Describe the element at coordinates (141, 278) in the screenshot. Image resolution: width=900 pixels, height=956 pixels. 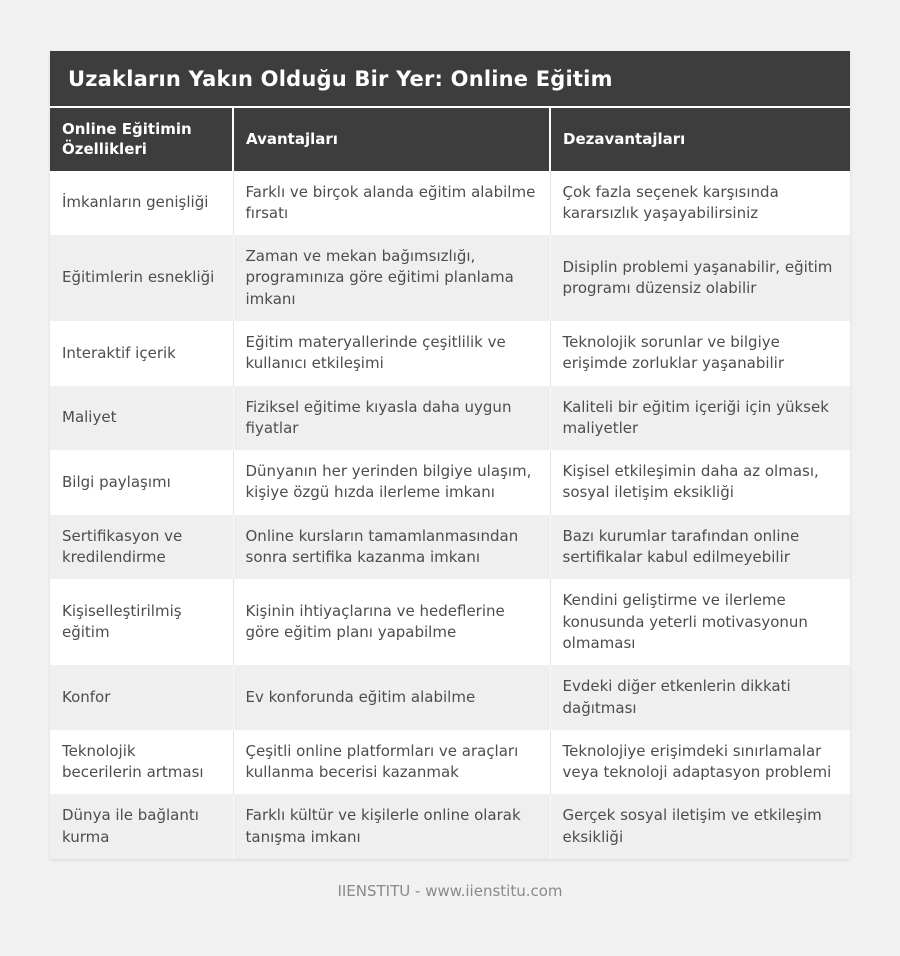
I see `row-feature-cell: Eğitimlerin esnekliği` at that location.